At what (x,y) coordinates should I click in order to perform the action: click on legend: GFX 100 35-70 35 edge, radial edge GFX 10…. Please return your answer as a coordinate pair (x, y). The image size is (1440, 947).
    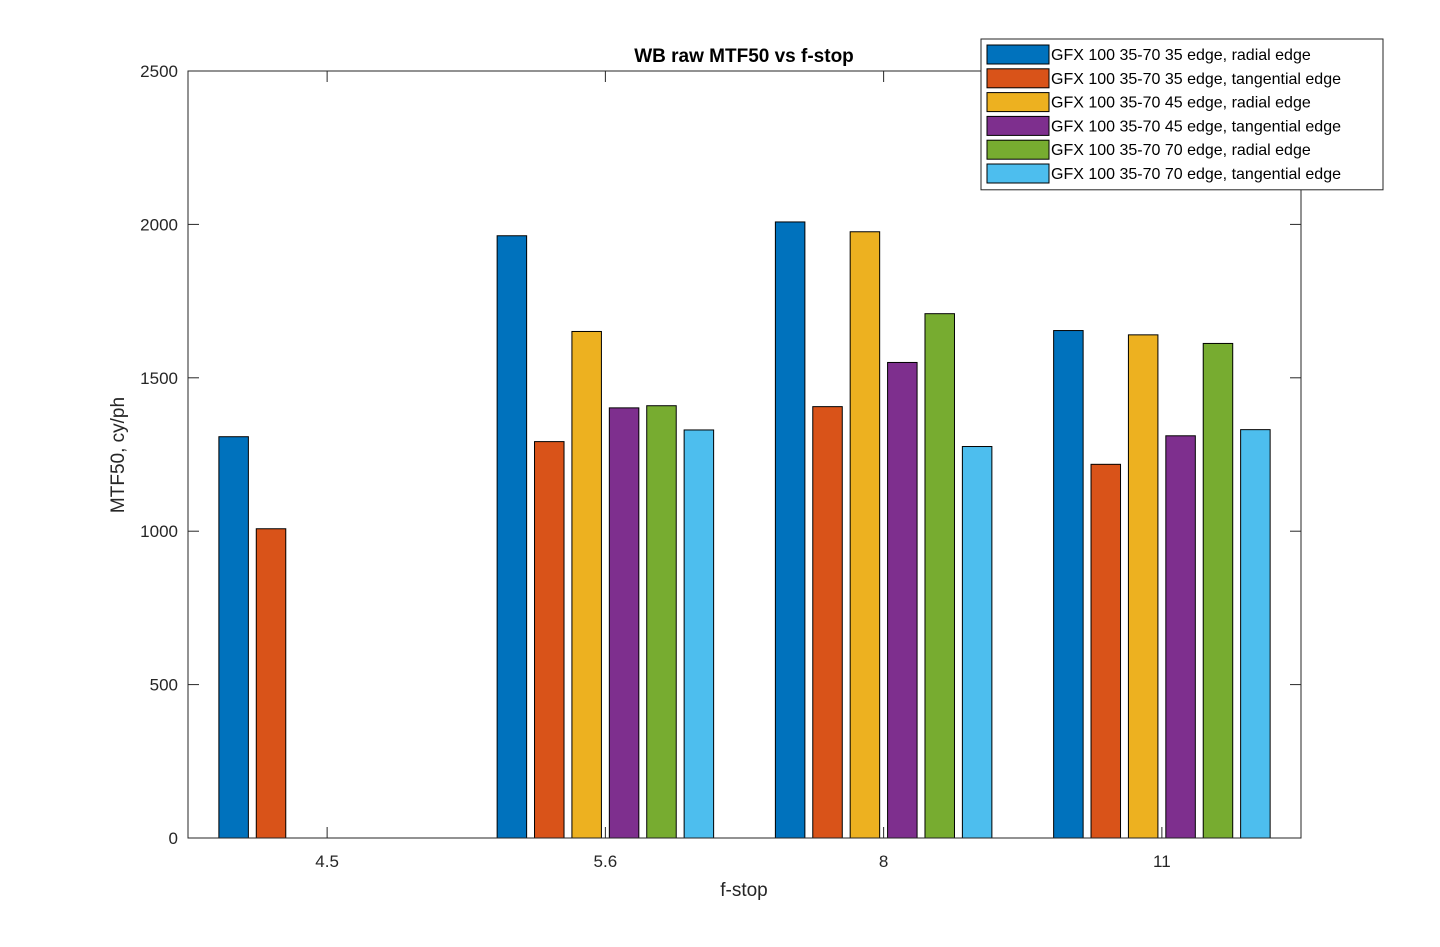
    Looking at the image, I should click on (1182, 114).